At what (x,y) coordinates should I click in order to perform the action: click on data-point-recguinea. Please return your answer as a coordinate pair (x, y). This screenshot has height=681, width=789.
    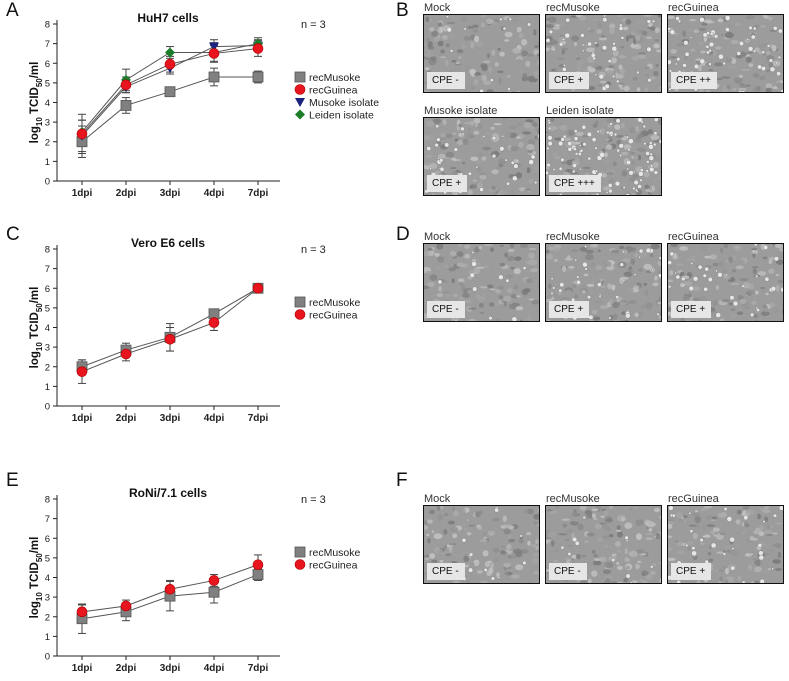
    Looking at the image, I should click on (126, 85).